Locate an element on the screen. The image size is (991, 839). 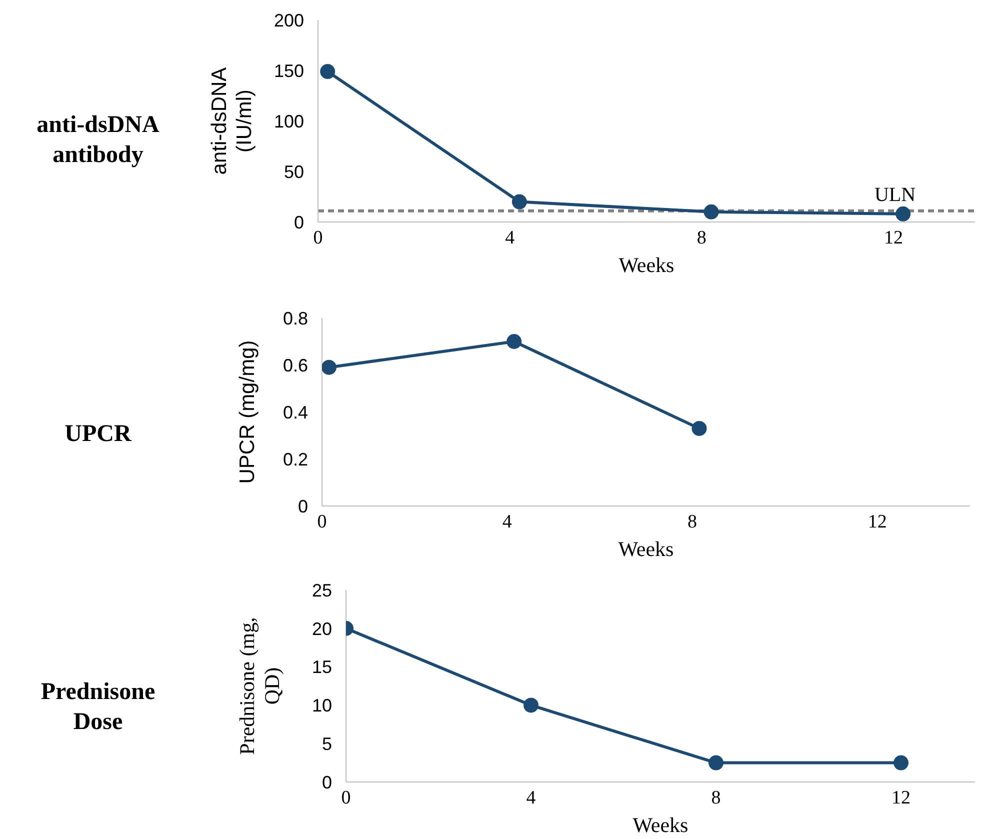
x-tick-label: 0 is located at coordinates (346, 797).